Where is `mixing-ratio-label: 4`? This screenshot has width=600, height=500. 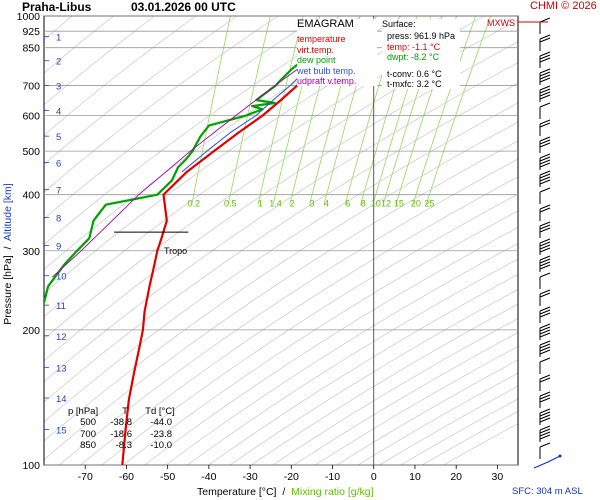
mixing-ratio-label: 4 is located at coordinates (326, 204).